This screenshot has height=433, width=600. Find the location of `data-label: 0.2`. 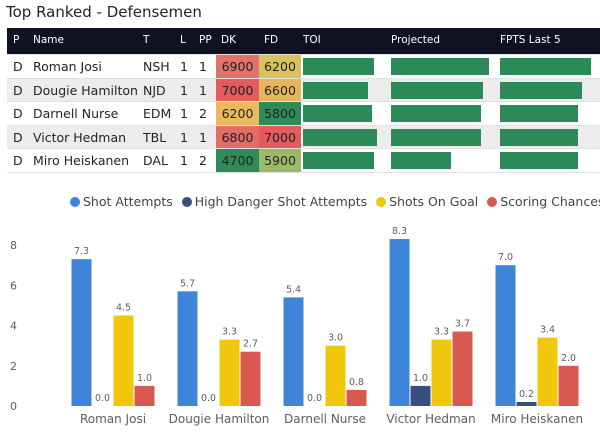

data-label: 0.2 is located at coordinates (526, 394).